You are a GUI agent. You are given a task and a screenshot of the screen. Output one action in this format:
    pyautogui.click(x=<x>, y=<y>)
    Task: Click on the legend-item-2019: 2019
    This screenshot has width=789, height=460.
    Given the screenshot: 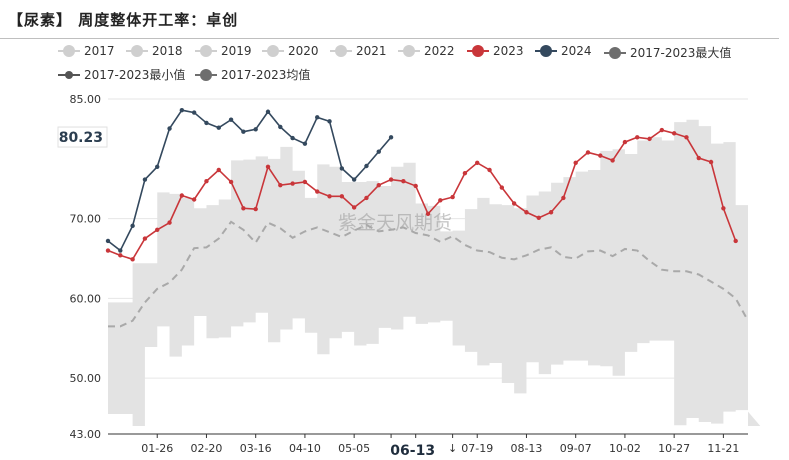 What is the action you would take?
    pyautogui.click(x=223, y=51)
    